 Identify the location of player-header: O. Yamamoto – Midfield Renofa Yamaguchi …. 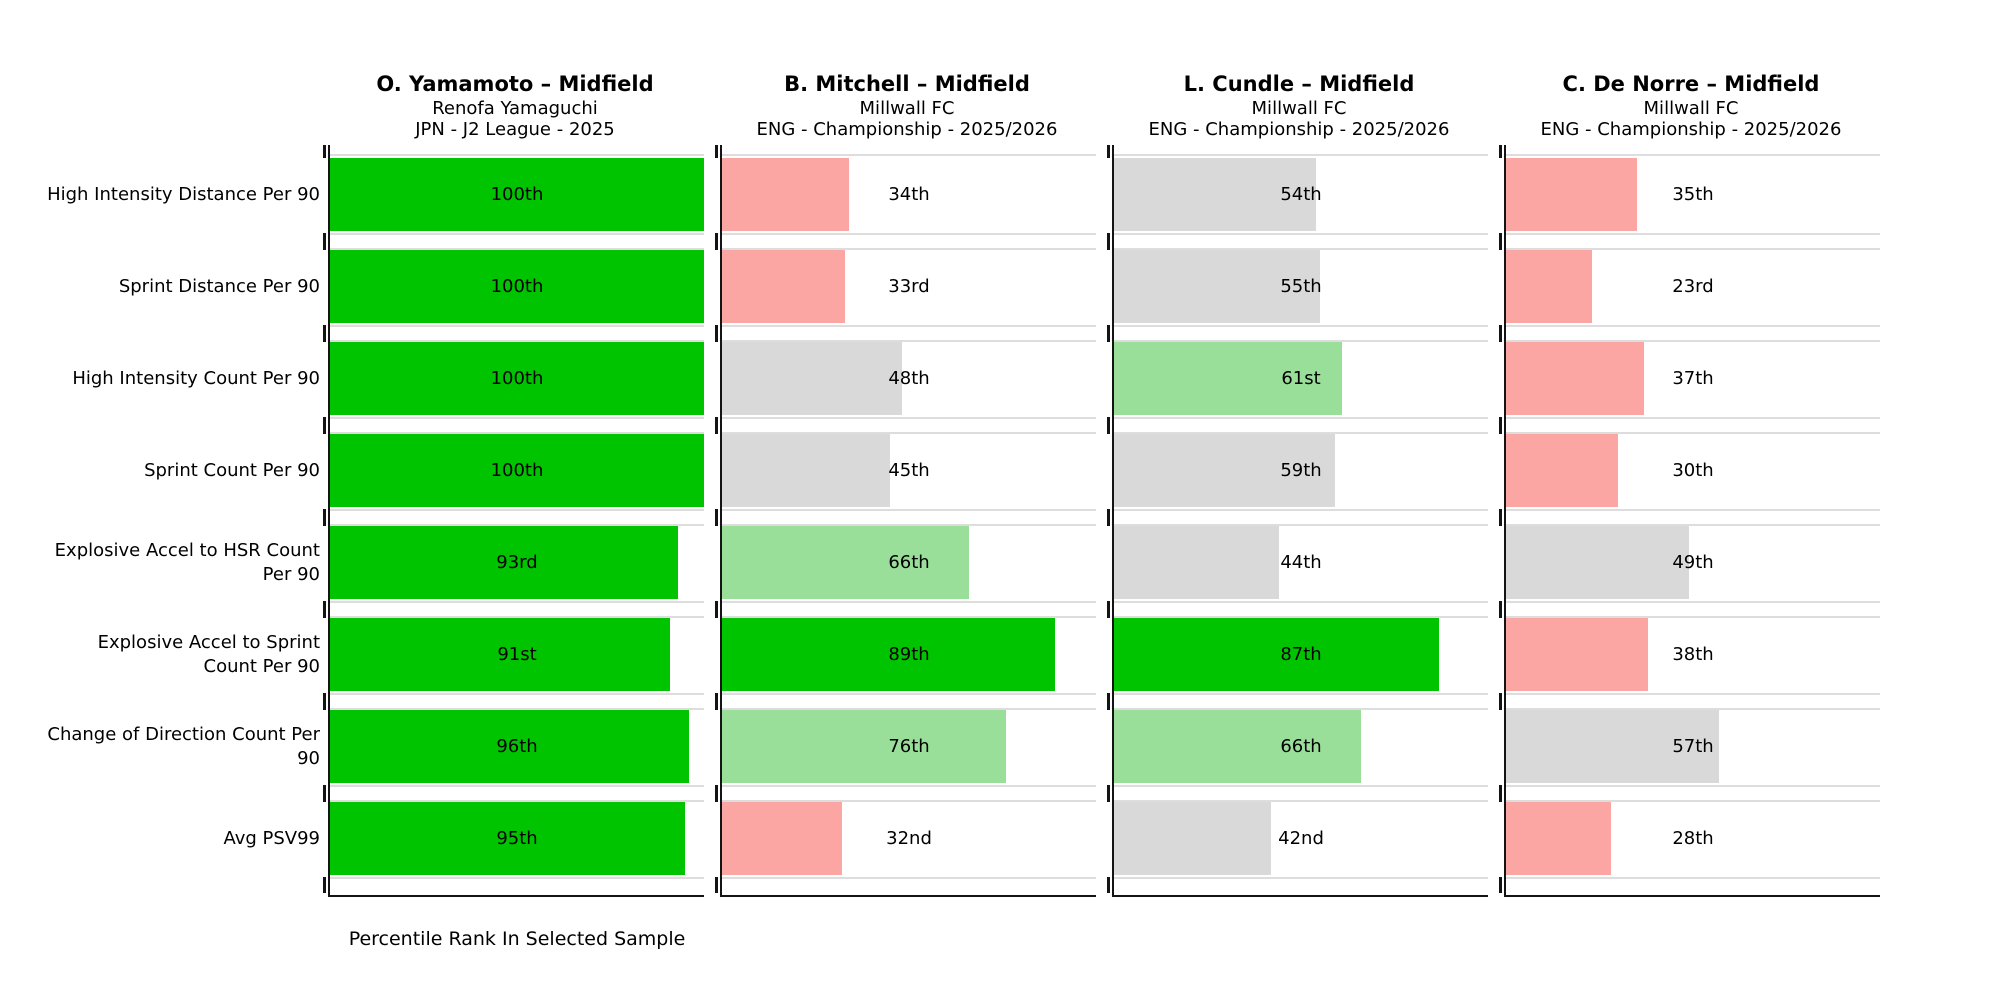
(515, 106).